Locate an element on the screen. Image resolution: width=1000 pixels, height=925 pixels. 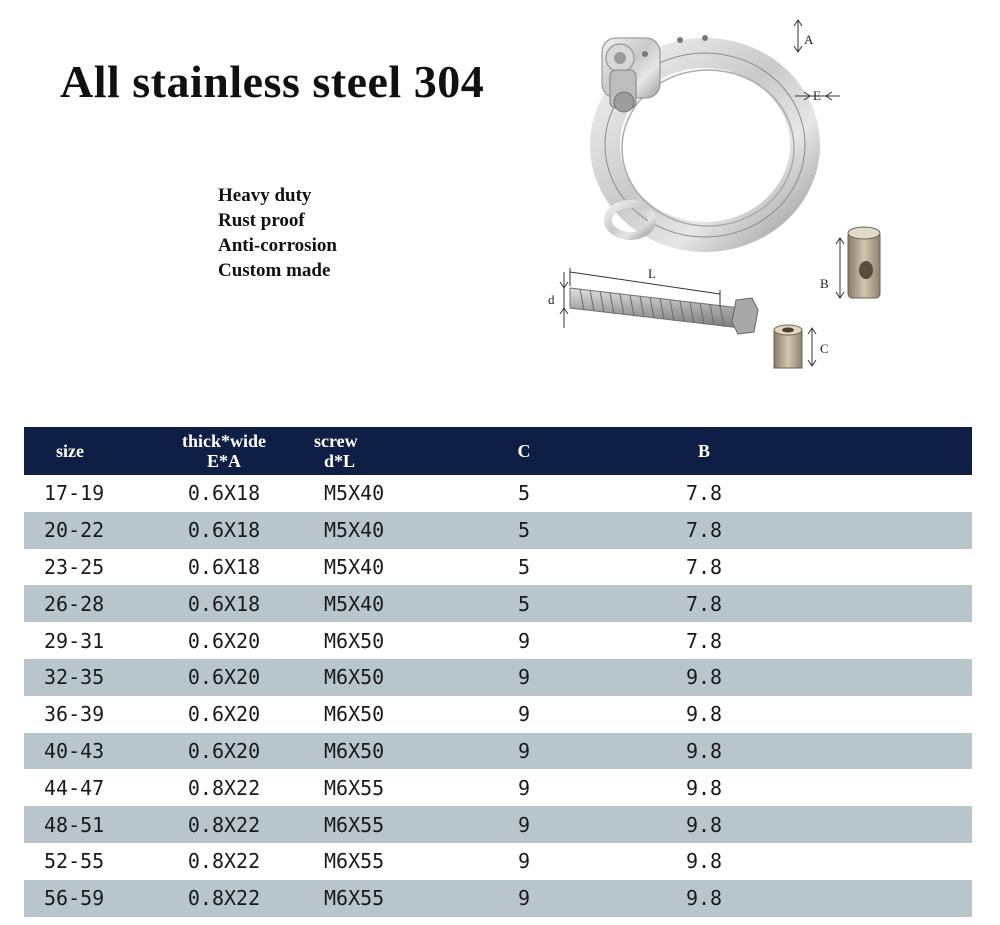
spacer-drawing: C is located at coordinates (801, 346).